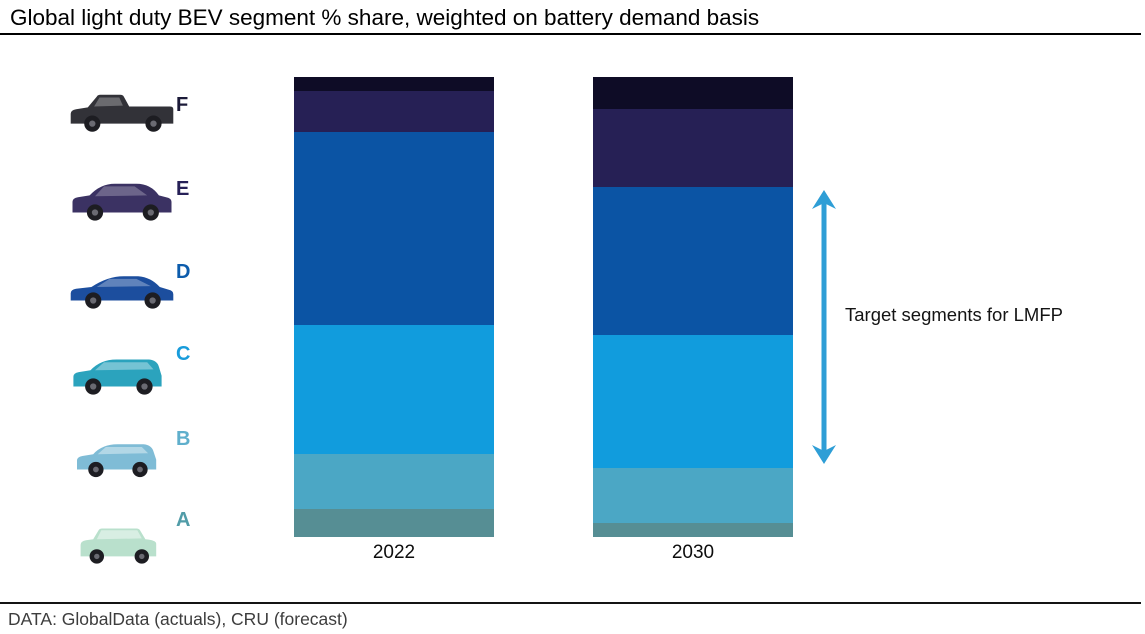  I want to click on segment-letter-d: D, so click(183, 272).